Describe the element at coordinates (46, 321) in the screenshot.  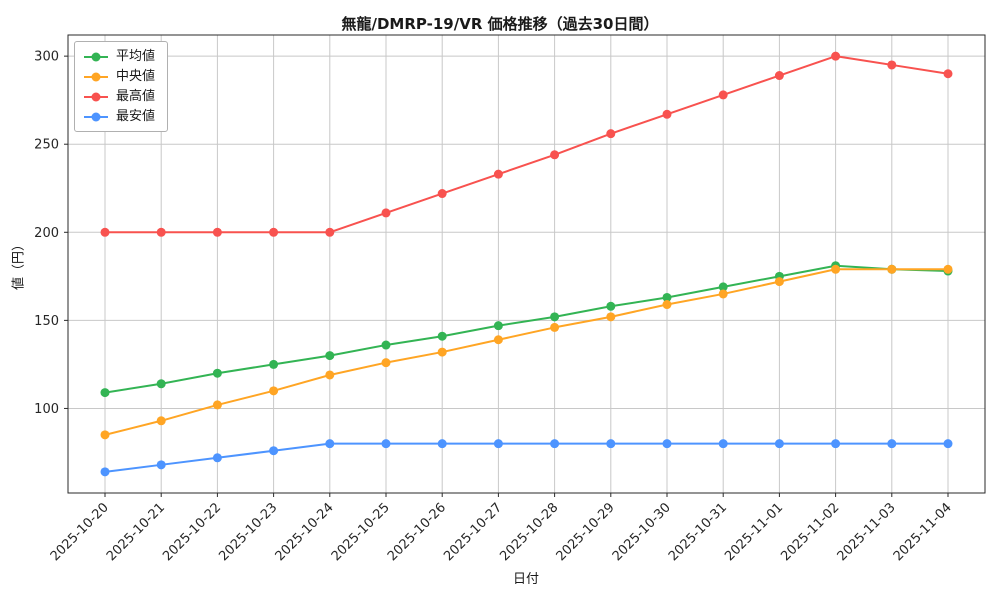
I see `y-tick-label: 150` at that location.